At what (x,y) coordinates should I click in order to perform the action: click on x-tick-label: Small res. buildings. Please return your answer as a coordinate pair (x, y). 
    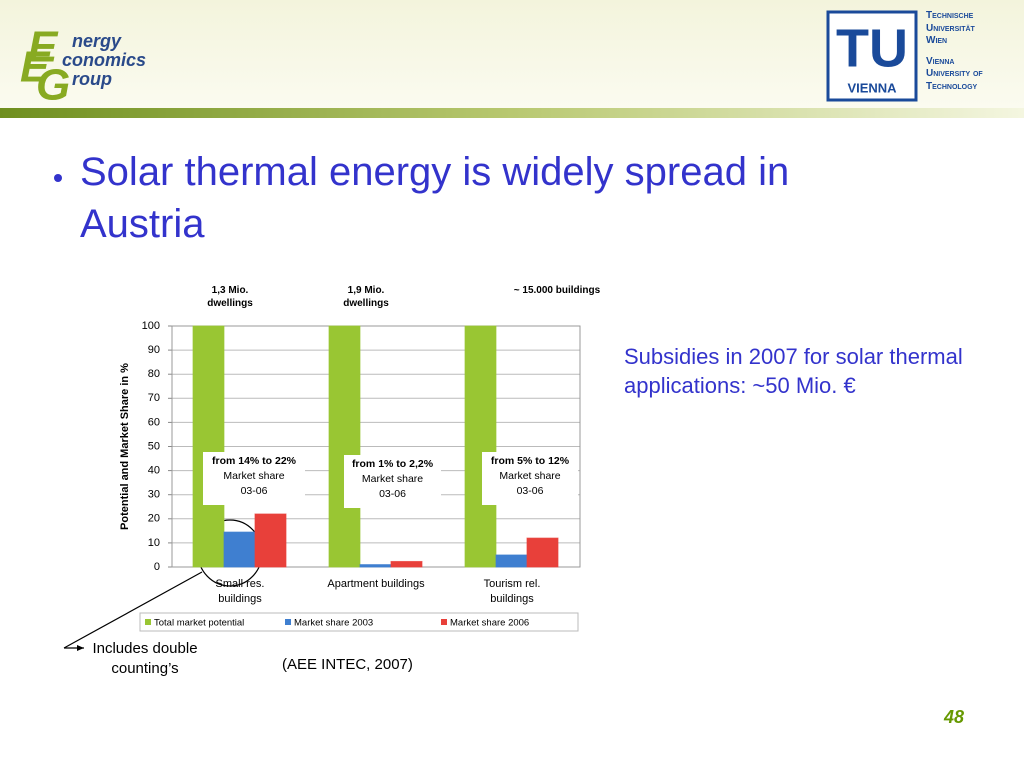
    Looking at the image, I should click on (240, 591).